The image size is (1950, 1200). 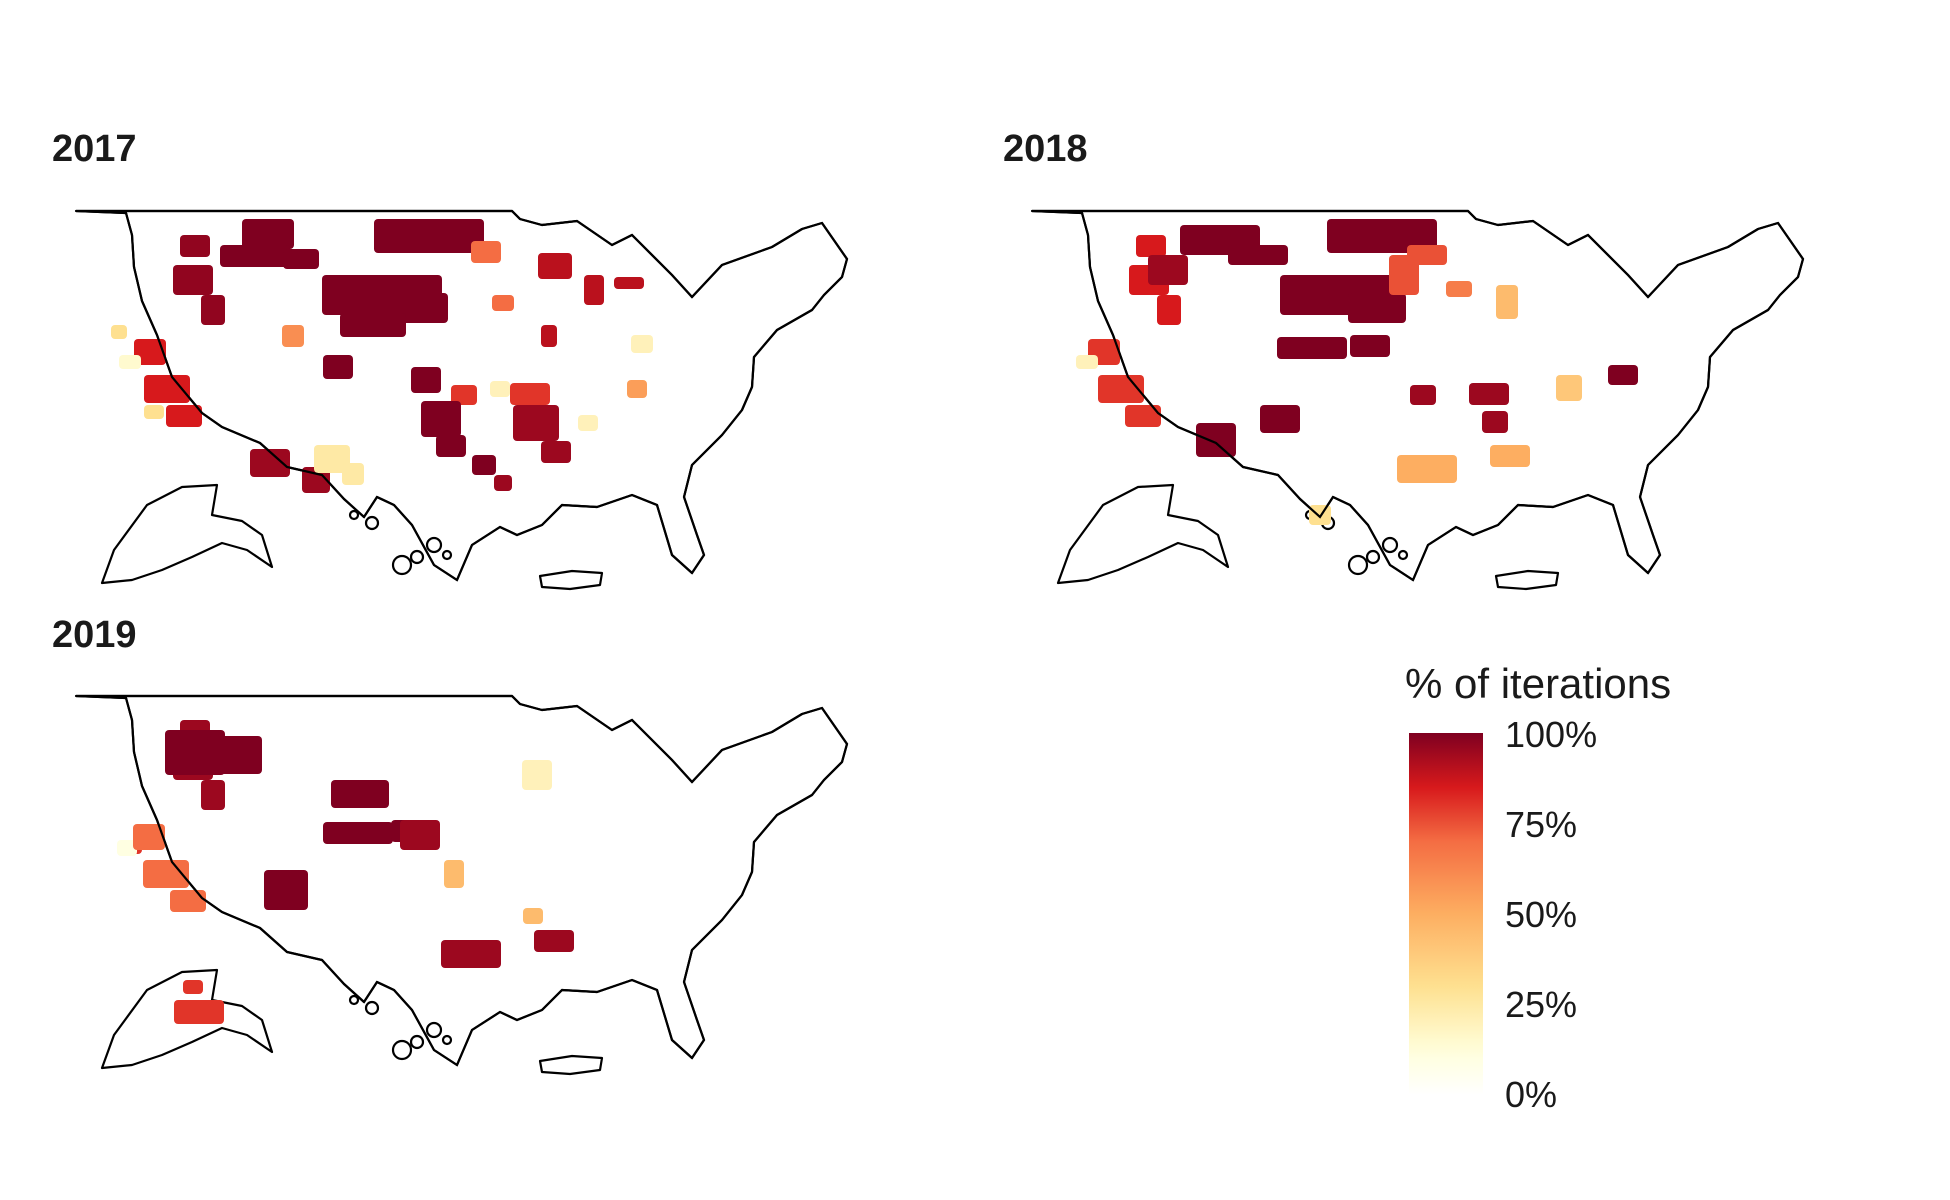 What do you see at coordinates (454, 874) in the screenshot?
I see `region-louisiana` at bounding box center [454, 874].